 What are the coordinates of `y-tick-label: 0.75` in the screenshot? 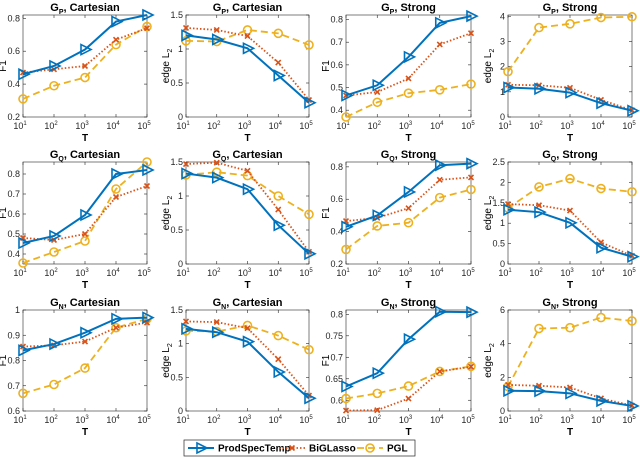 It's located at (334, 336).